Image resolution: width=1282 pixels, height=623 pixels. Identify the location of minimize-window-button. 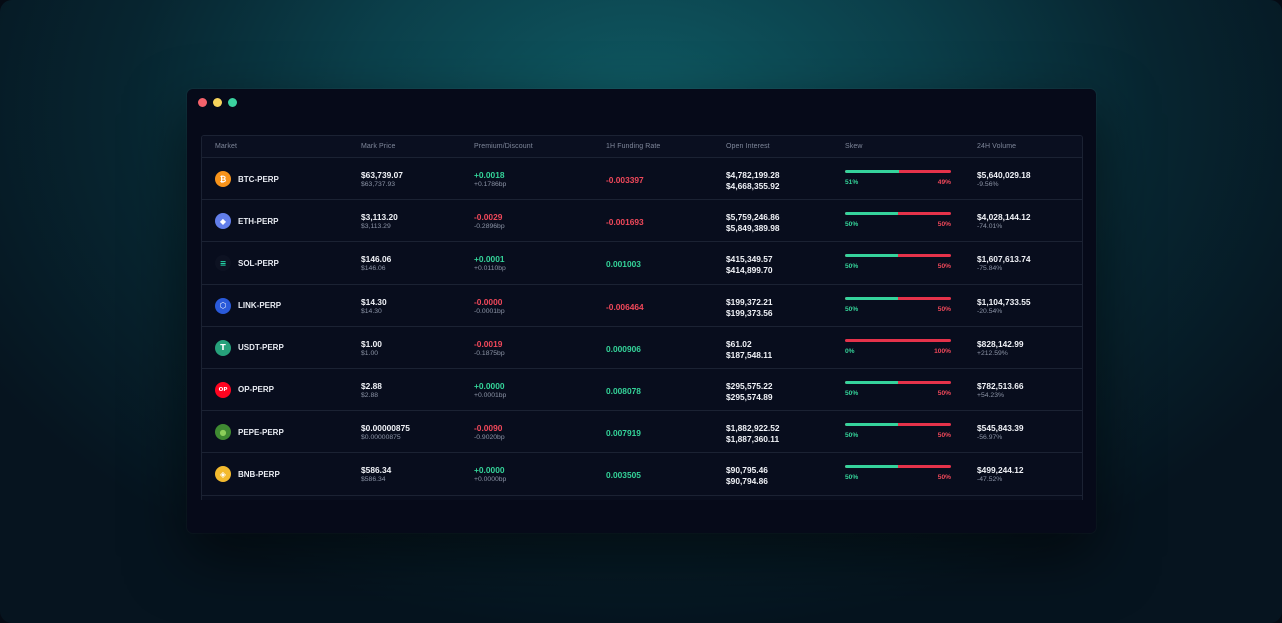
(217, 102).